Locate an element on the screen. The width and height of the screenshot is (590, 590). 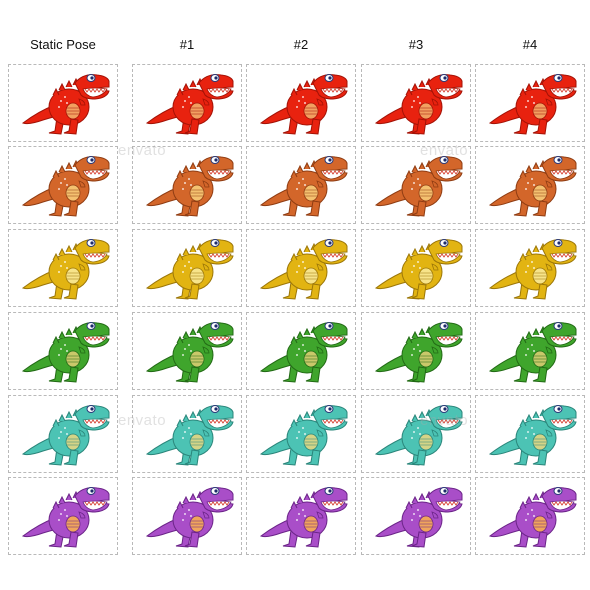
dino-sprite-green-static is located at coordinates (63, 351).